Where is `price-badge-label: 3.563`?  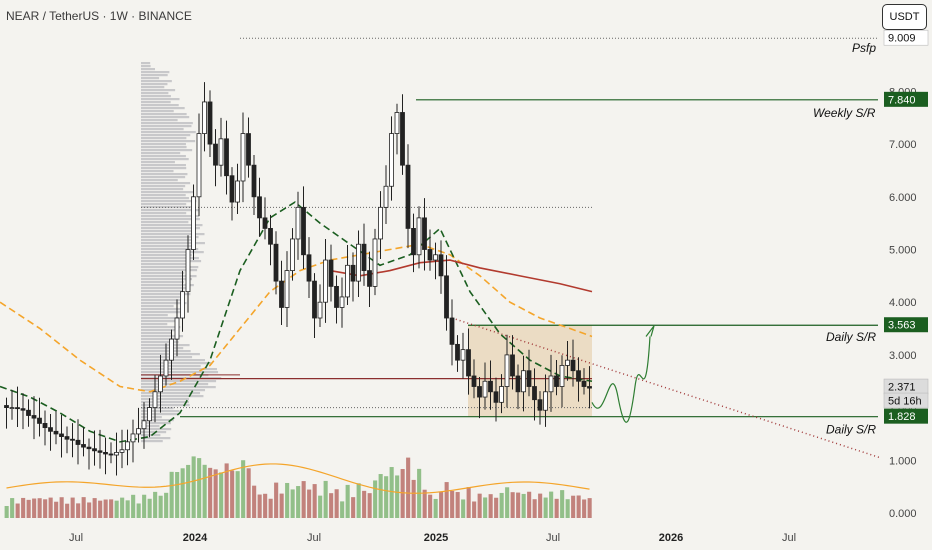
price-badge-label: 3.563 is located at coordinates (902, 326).